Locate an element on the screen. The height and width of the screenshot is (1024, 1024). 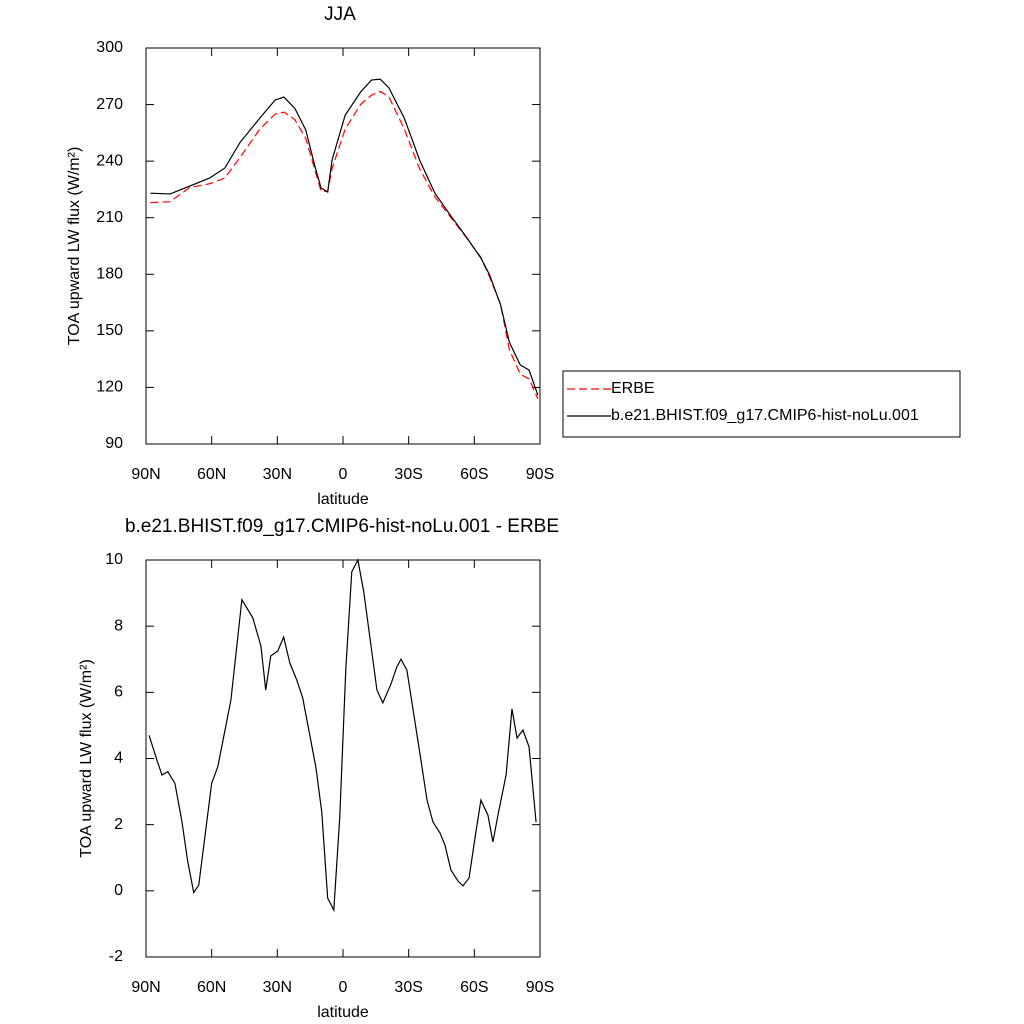
chart-title: JJA is located at coordinates (340, 14).